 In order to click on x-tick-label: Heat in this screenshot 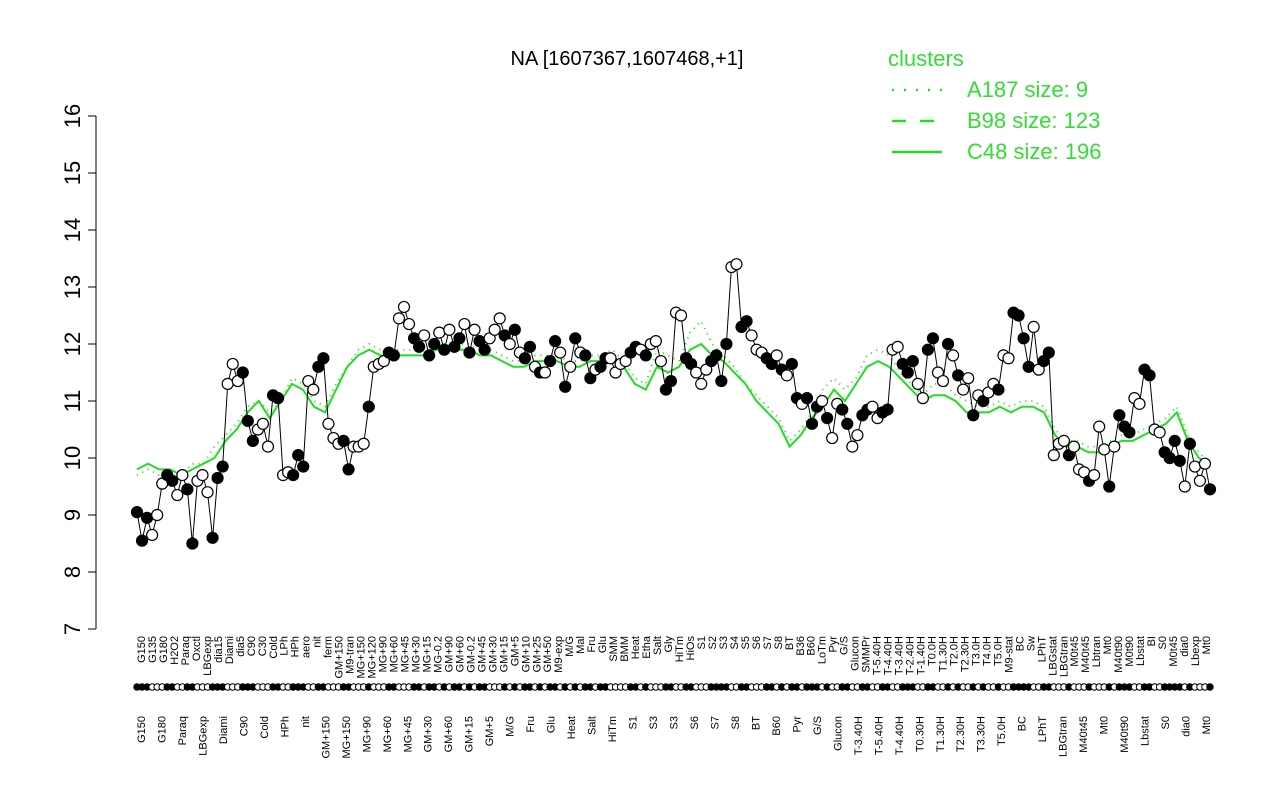, I will do `click(636, 647)`.